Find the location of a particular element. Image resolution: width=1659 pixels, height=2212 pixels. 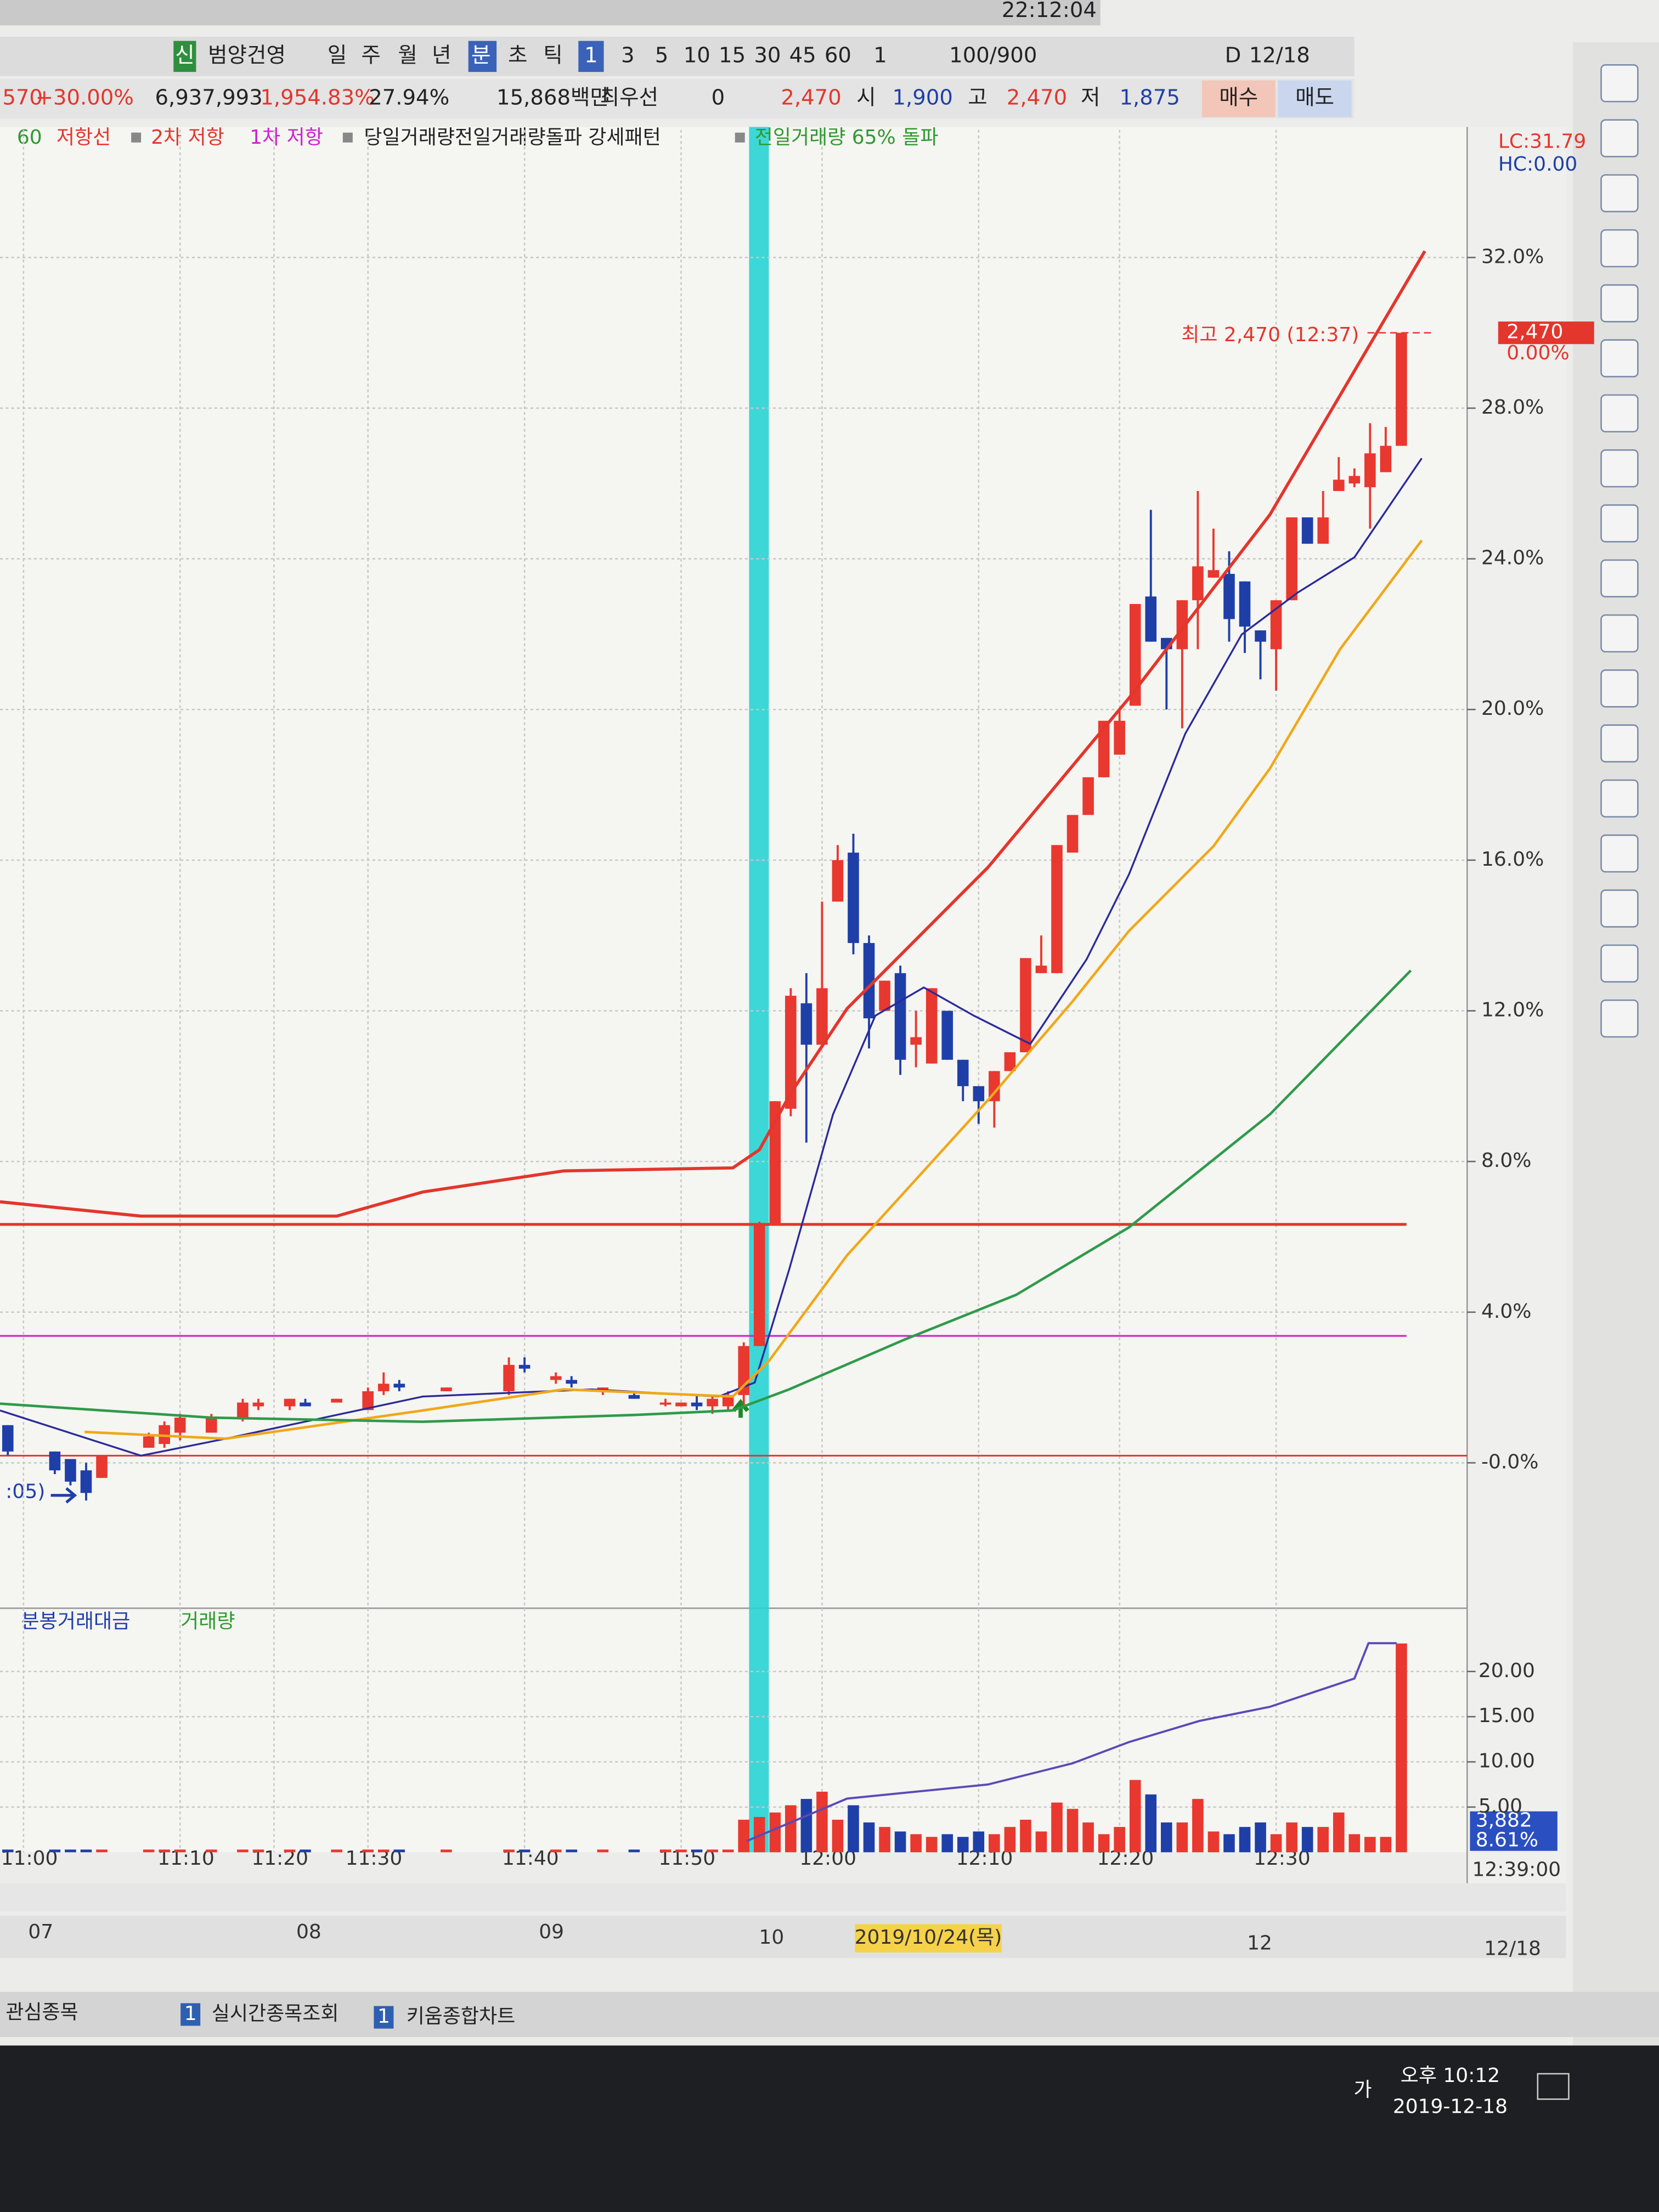

count: 1 is located at coordinates (880, 55).